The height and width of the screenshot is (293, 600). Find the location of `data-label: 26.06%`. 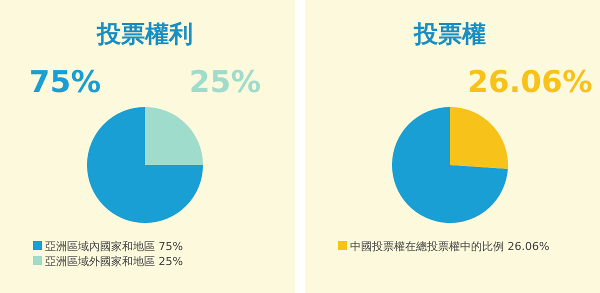

data-label: 26.06% is located at coordinates (530, 82).